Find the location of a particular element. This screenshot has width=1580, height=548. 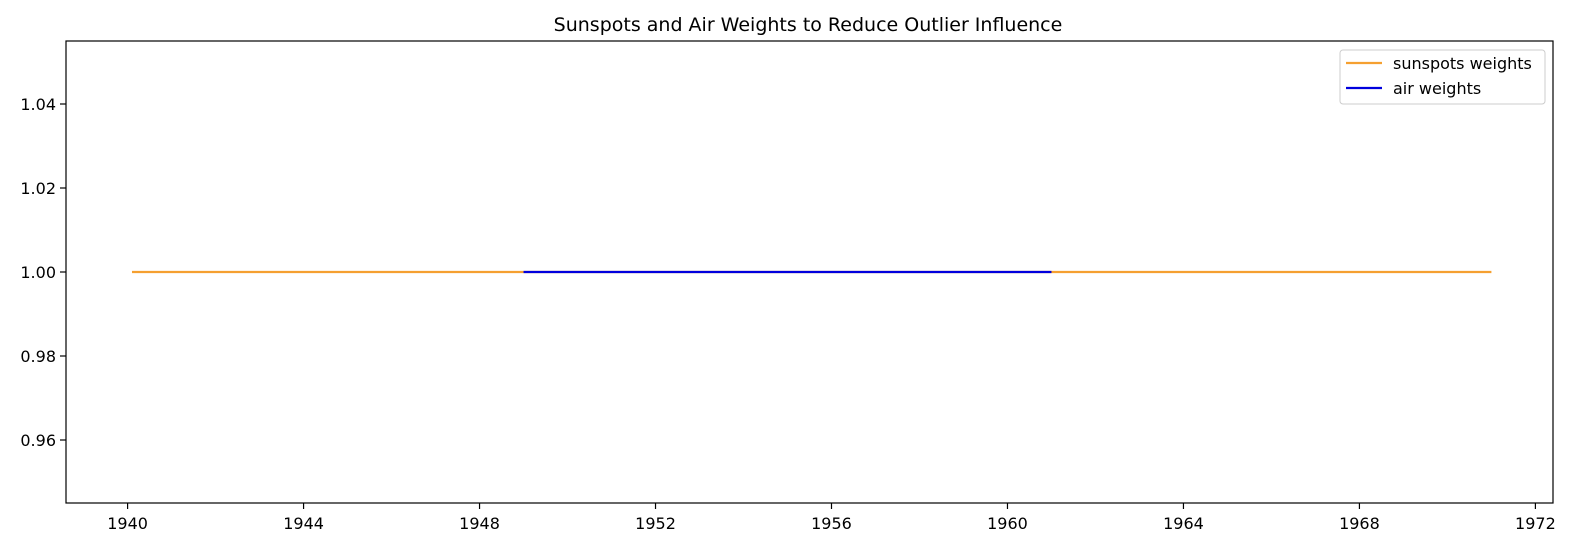

y-tick-label: 1.02 is located at coordinates (38, 188).